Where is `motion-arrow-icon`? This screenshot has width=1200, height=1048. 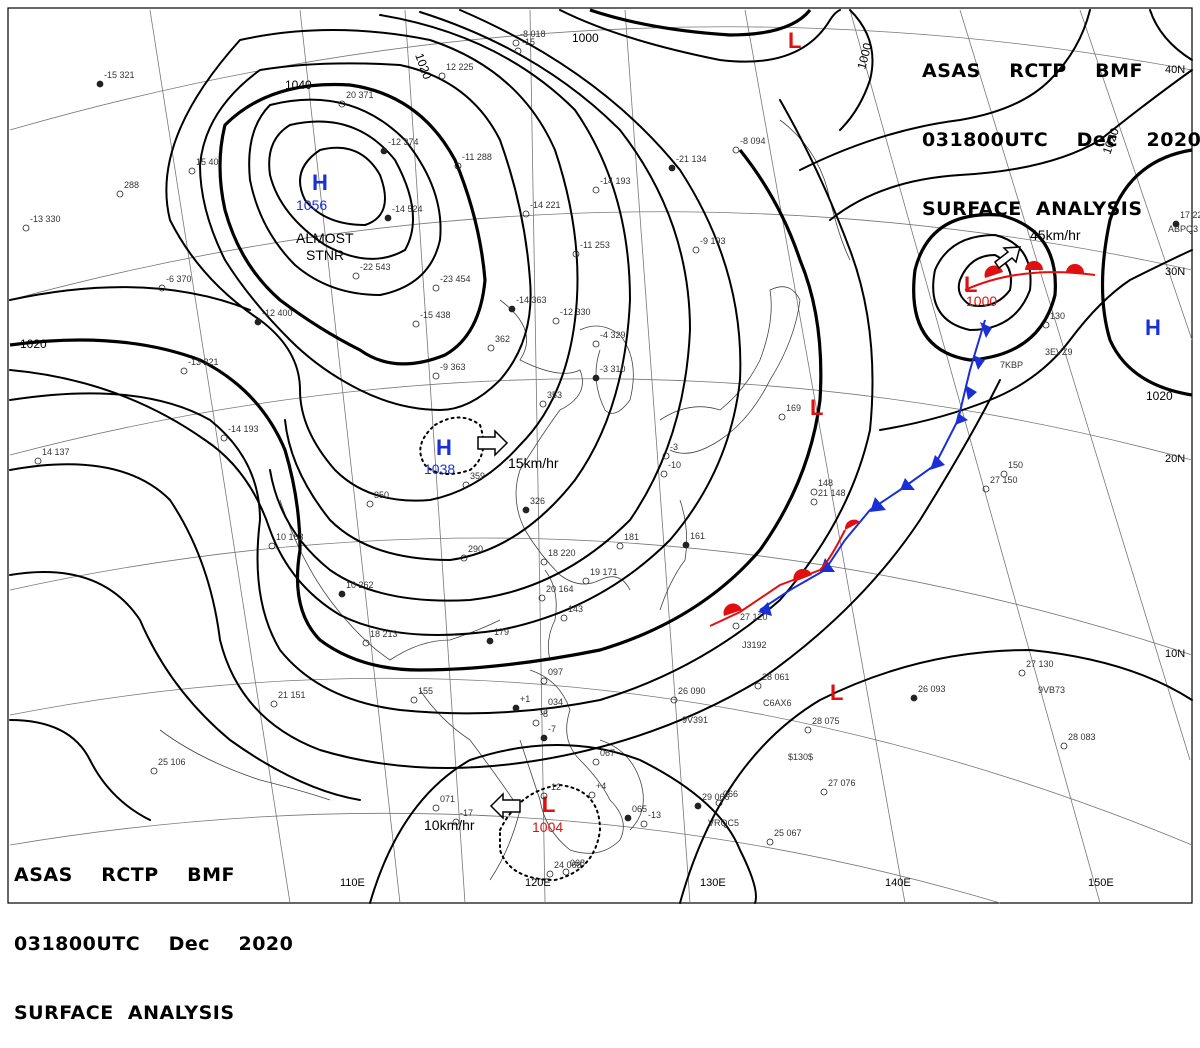 motion-arrow-icon is located at coordinates (493, 443).